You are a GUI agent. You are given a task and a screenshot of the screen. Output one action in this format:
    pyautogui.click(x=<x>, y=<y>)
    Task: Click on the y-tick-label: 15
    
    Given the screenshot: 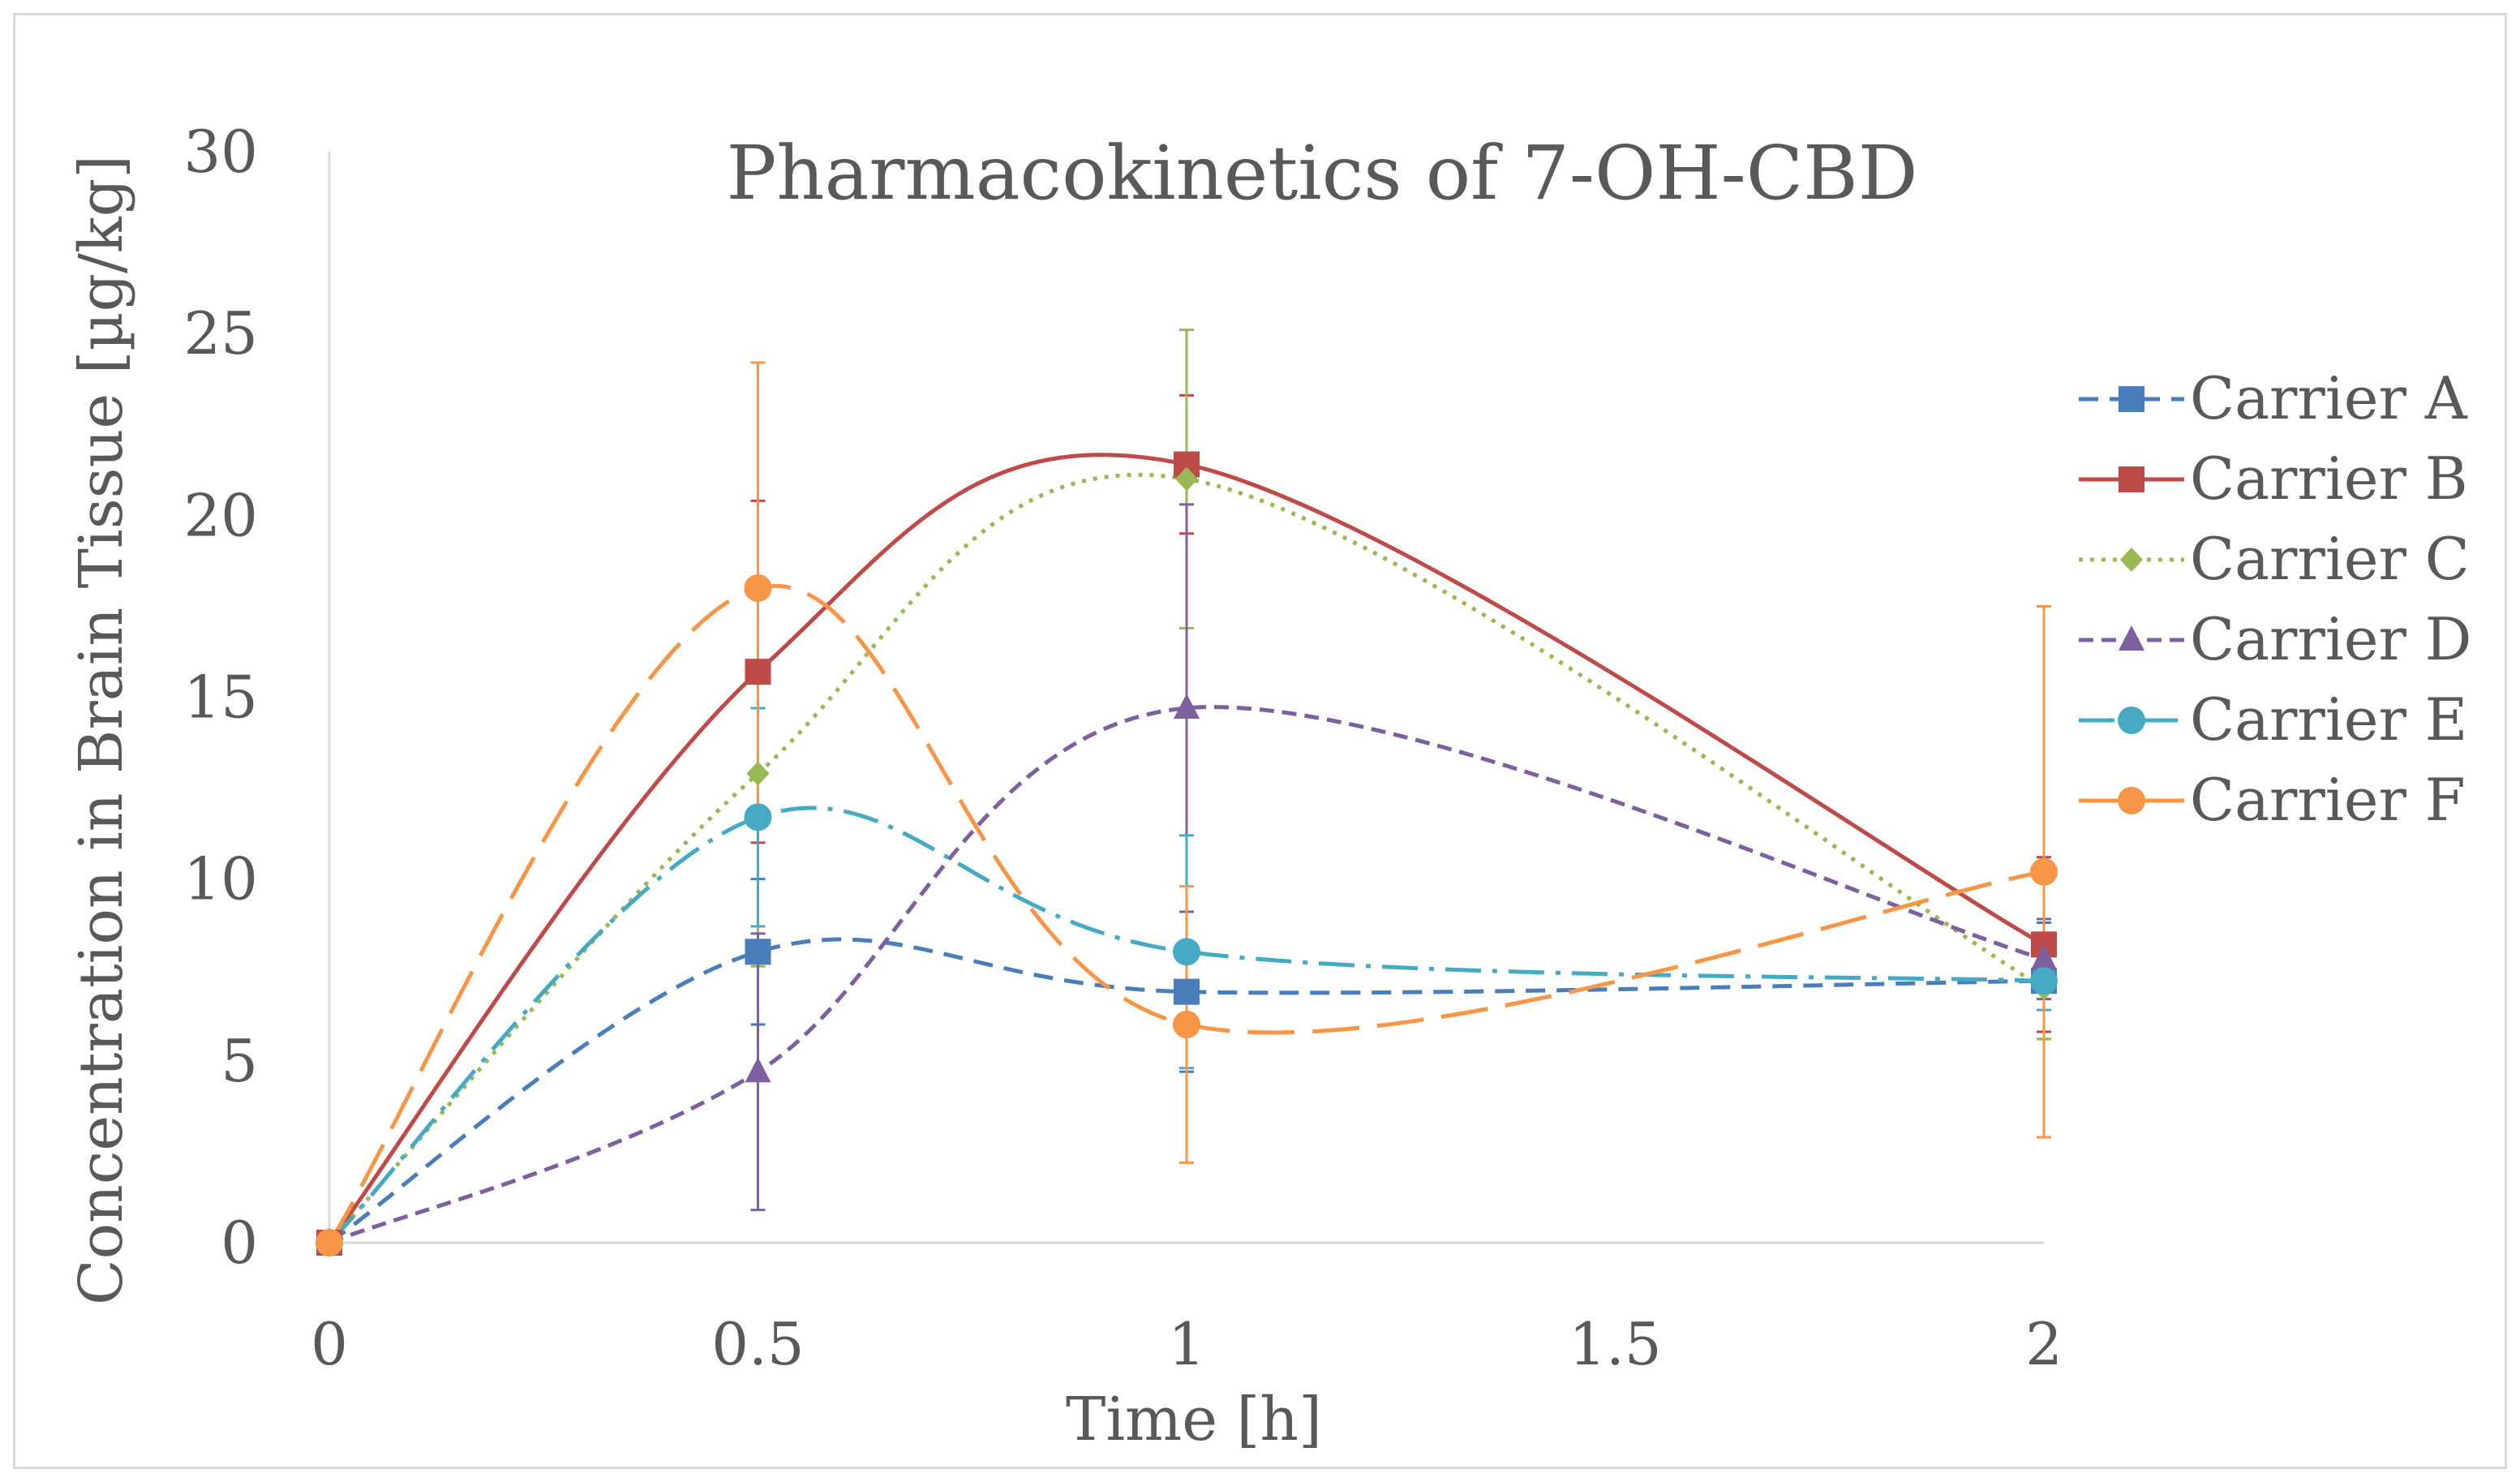 What is the action you would take?
    pyautogui.click(x=221, y=698)
    